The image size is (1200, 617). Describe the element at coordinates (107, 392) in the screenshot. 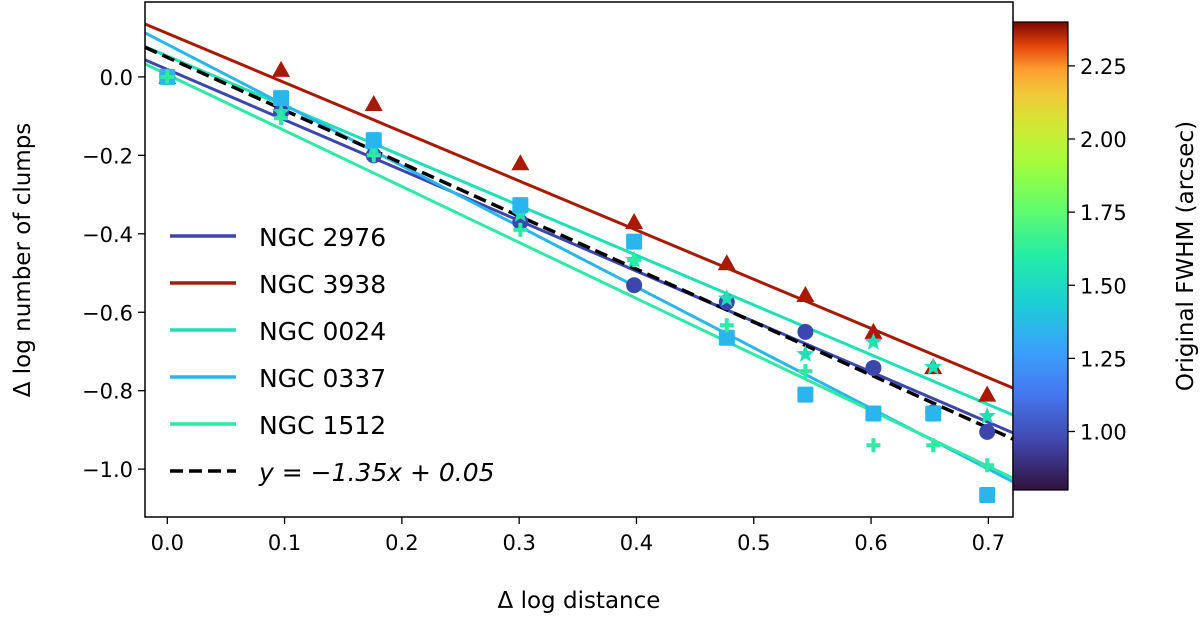

I see `y-tick-label: −0.8` at that location.